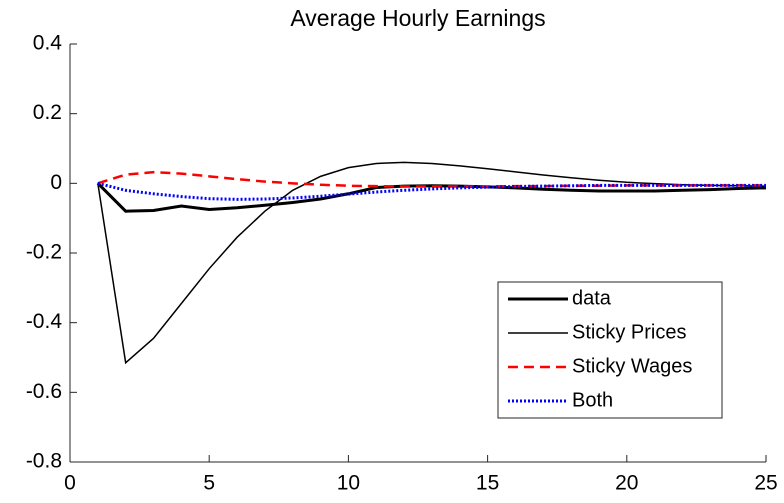 Image resolution: width=784 pixels, height=503 pixels. I want to click on y-tick-label: 0, so click(56, 182).